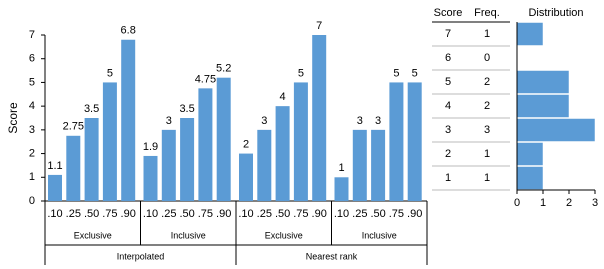  What do you see at coordinates (487, 13) in the screenshot?
I see `column-header: Freq.` at bounding box center [487, 13].